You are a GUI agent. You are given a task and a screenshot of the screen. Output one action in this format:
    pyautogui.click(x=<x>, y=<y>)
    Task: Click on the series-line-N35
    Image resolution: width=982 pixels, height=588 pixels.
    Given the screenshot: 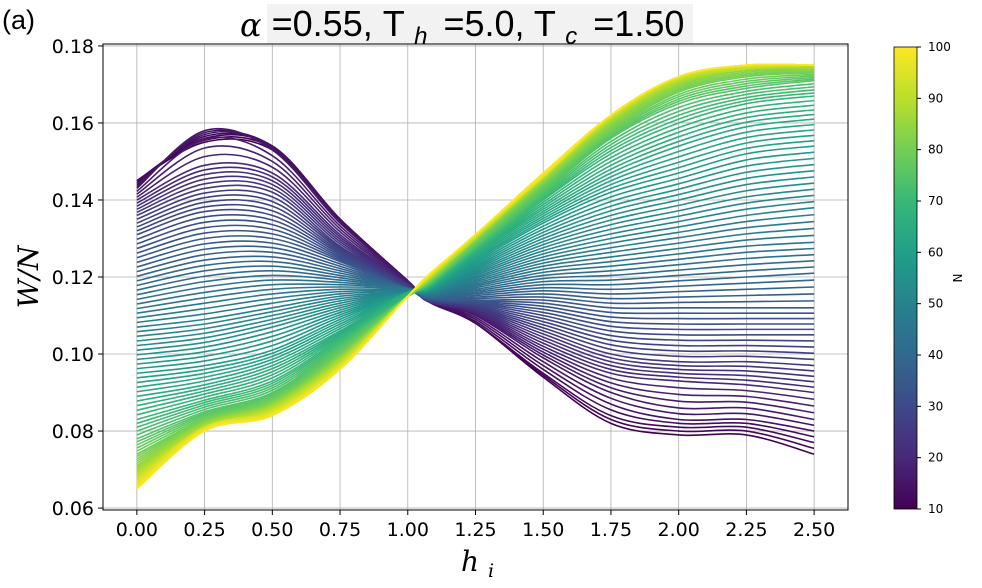 What is the action you would take?
    pyautogui.click(x=475, y=272)
    